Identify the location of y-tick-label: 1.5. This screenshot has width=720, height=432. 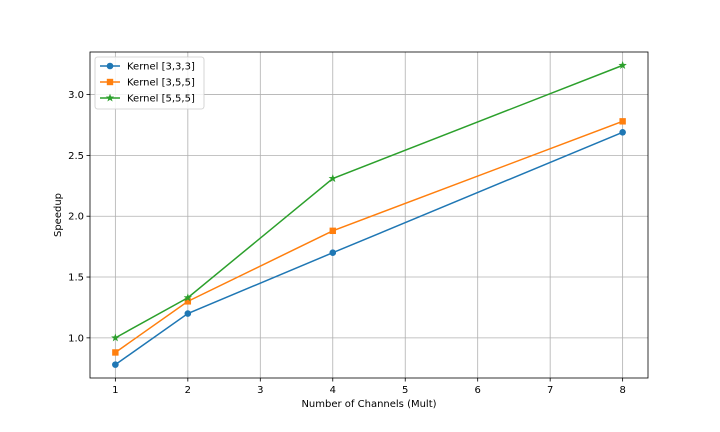
(76, 278).